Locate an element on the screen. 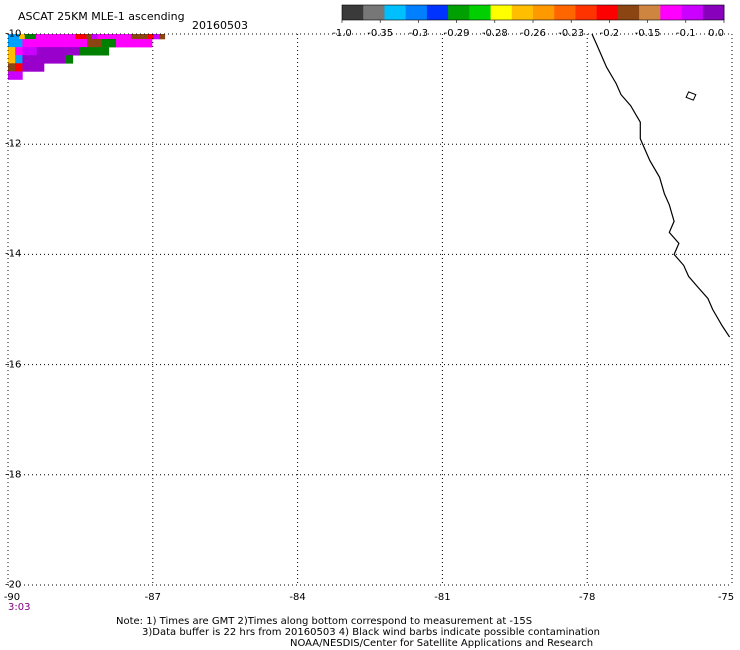 The width and height of the screenshot is (740, 650). colorbar-label: -0.2 is located at coordinates (610, 33).